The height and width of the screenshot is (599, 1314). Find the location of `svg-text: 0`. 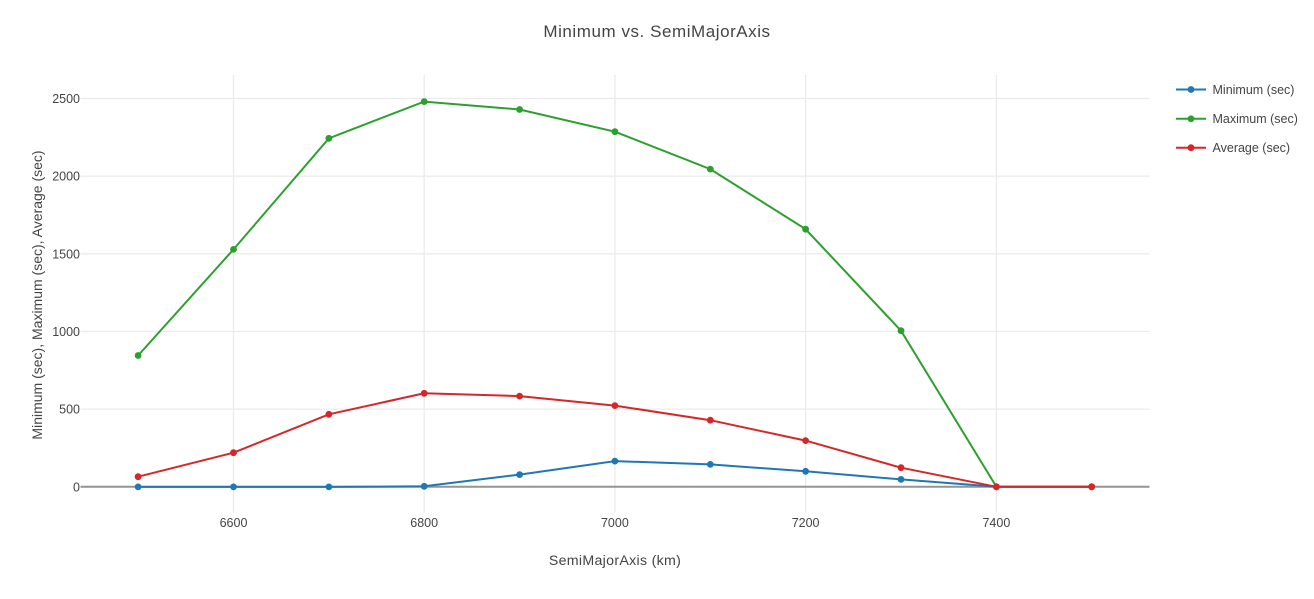

svg-text: 0 is located at coordinates (76, 487).